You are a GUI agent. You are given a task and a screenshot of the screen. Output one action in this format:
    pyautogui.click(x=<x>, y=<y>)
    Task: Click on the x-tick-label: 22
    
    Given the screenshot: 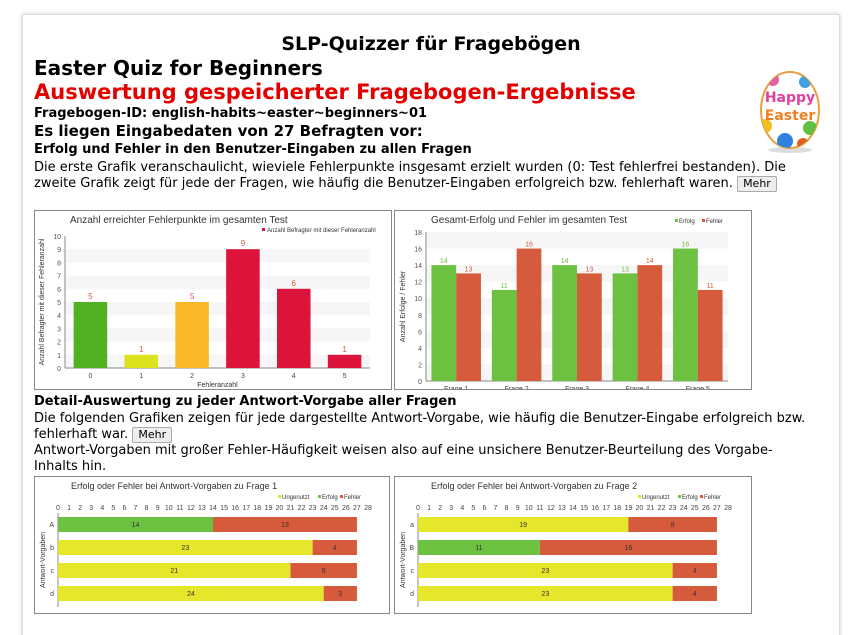 What is the action you would take?
    pyautogui.click(x=662, y=508)
    